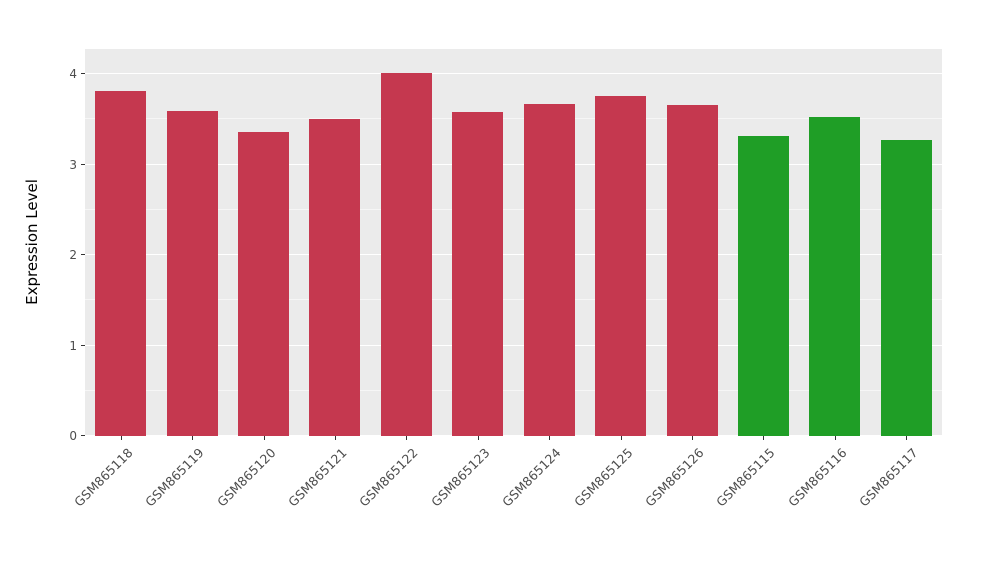  What do you see at coordinates (745, 477) in the screenshot?
I see `x-tick-label: GSM865115` at bounding box center [745, 477].